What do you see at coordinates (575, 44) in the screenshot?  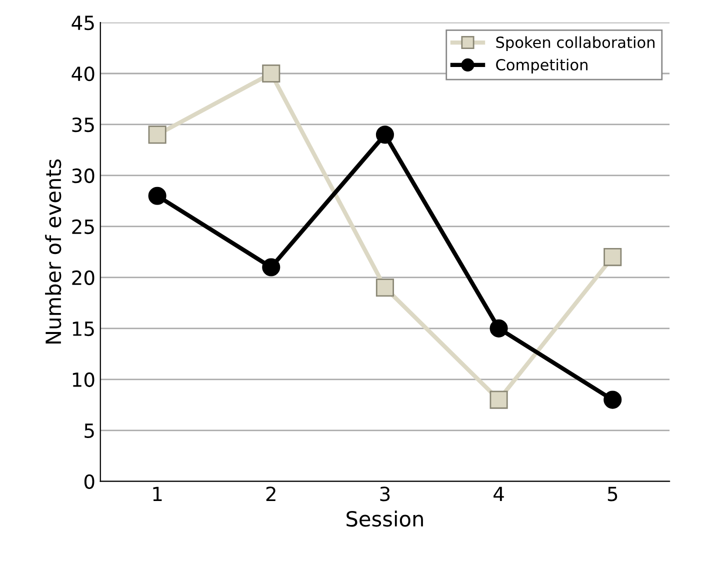 I see `legend-label: Spoken collaboration` at bounding box center [575, 44].